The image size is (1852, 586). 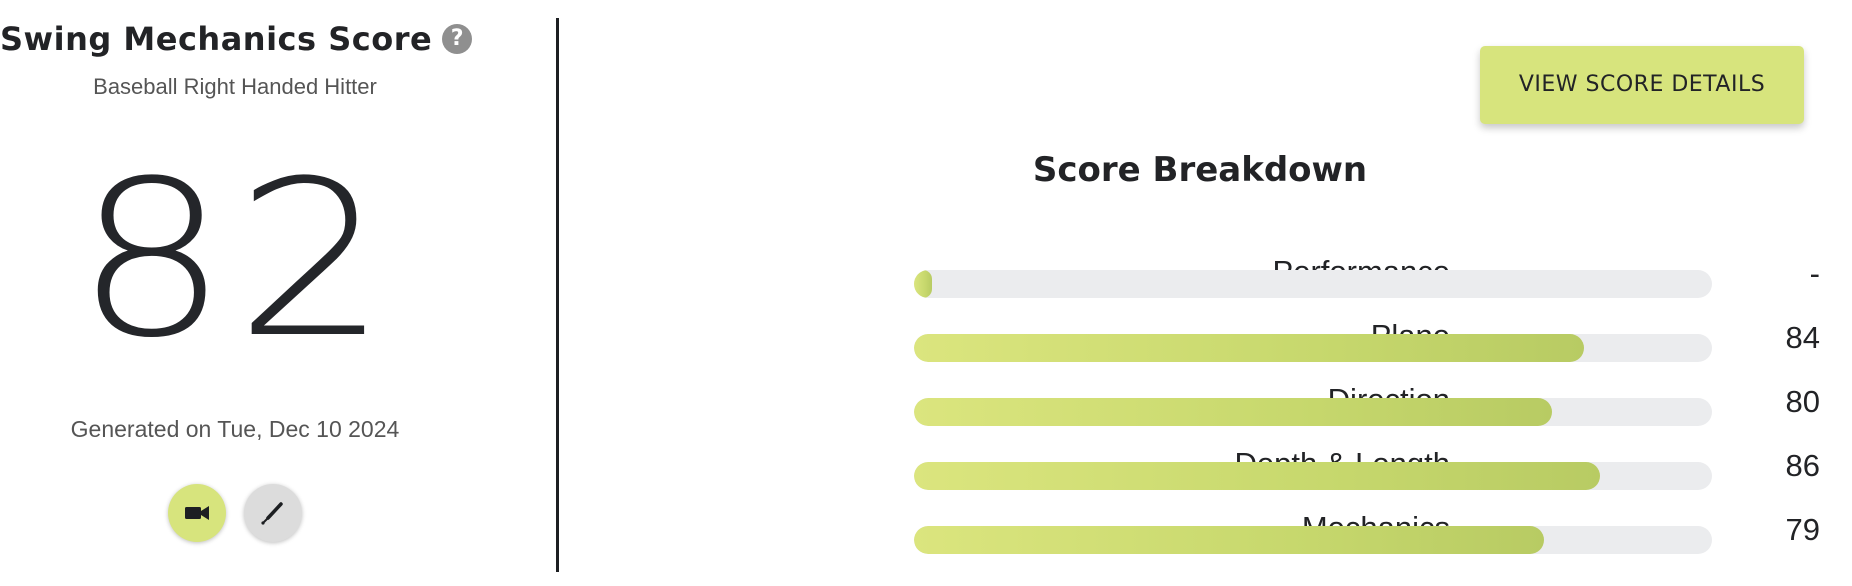 What do you see at coordinates (236, 514) in the screenshot?
I see `action-buttons` at bounding box center [236, 514].